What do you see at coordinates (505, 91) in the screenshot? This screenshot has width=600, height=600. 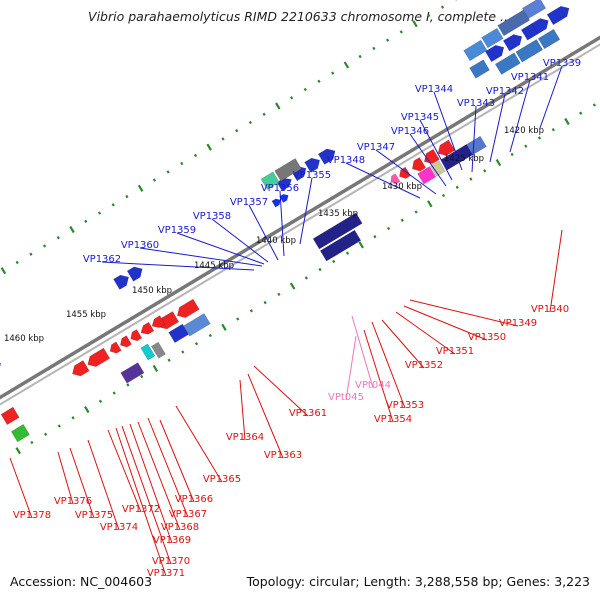 I see `gene-label-vp1342: VP1342` at bounding box center [505, 91].